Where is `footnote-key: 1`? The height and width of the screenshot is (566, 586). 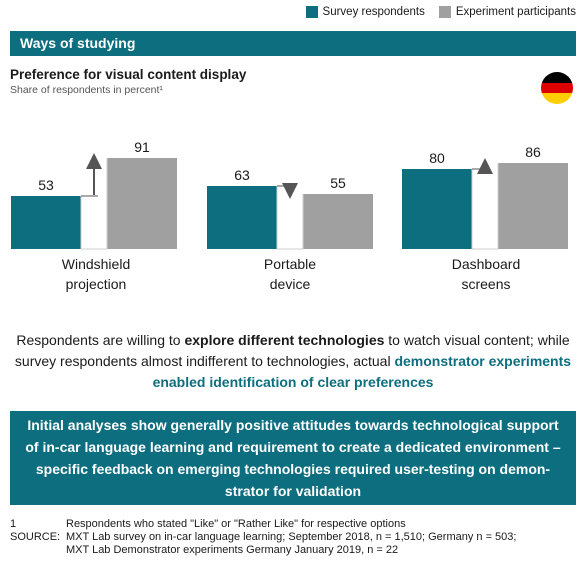
footnote-key: 1 is located at coordinates (13, 524).